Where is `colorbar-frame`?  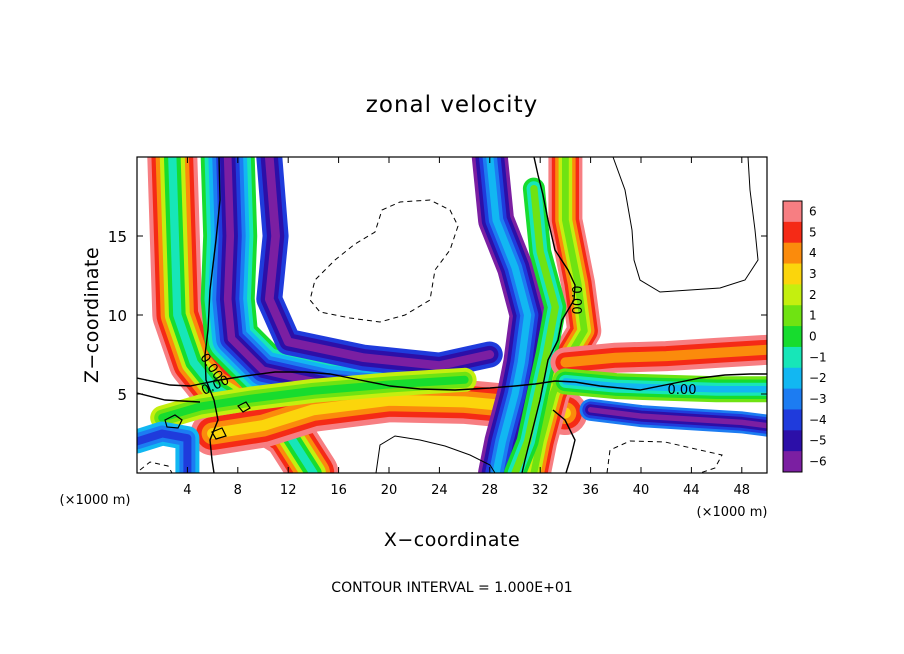
colorbar-frame is located at coordinates (792, 336).